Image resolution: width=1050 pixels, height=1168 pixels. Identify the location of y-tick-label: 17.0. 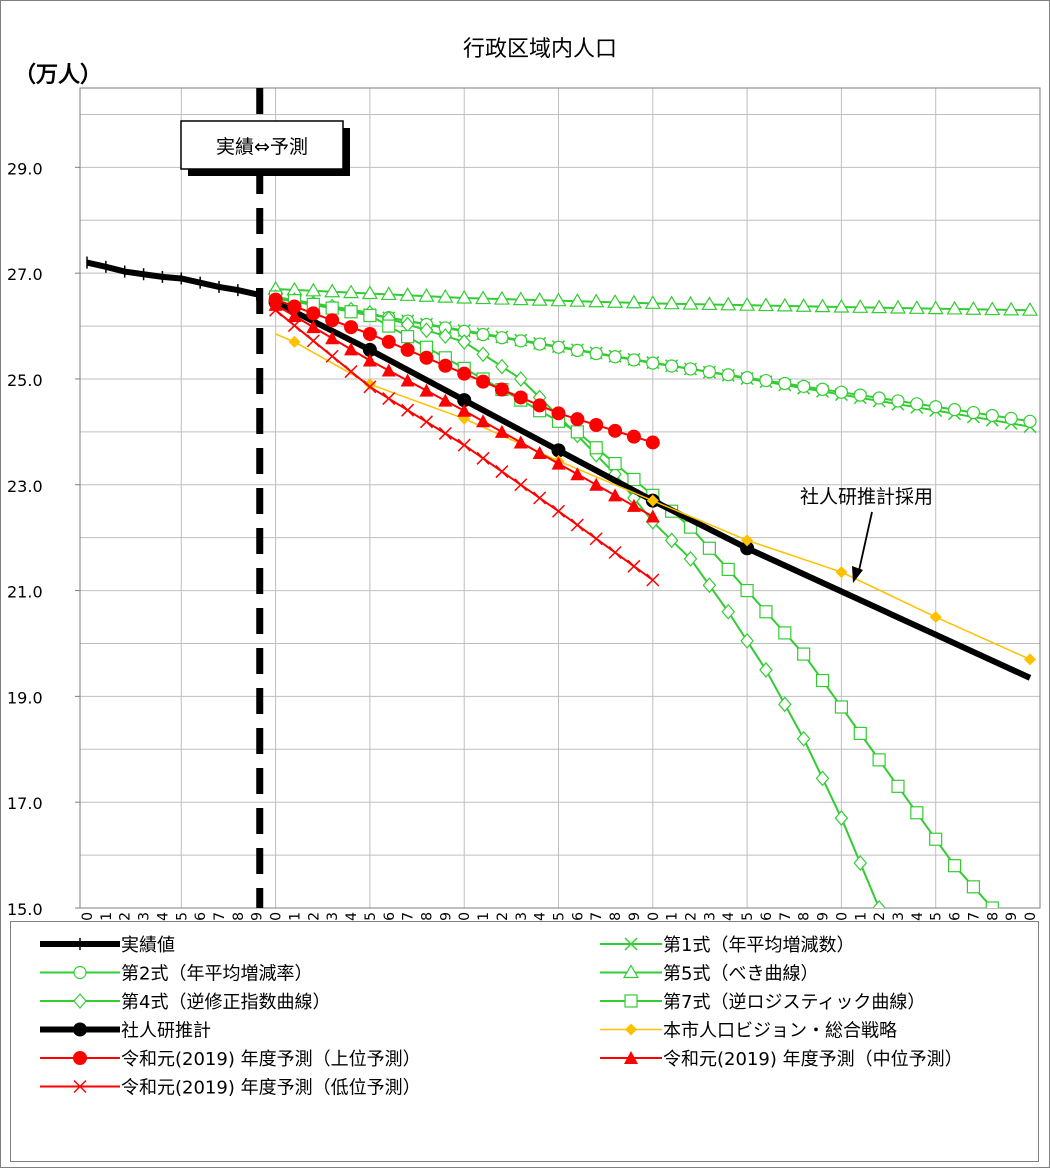
(25, 803).